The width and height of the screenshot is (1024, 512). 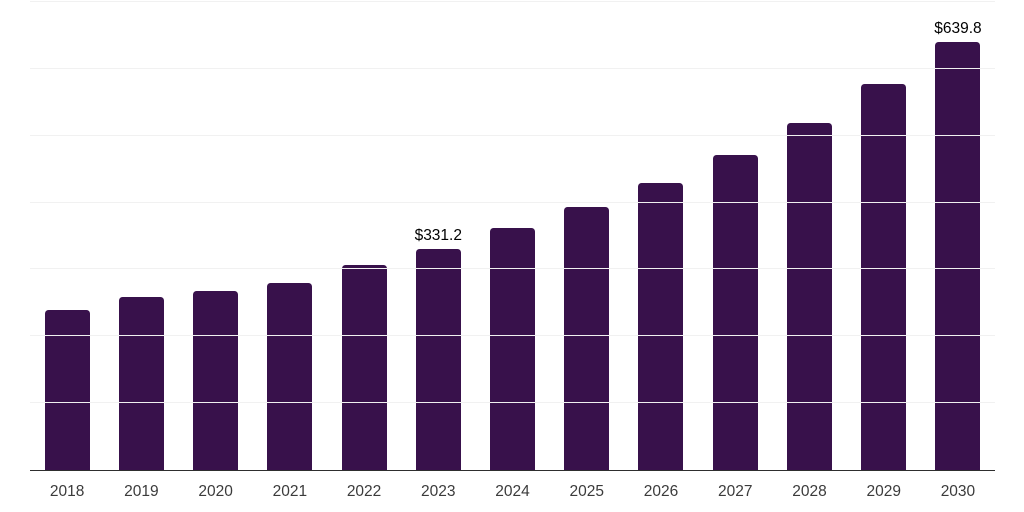 I want to click on bar-column: $639.8, so click(x=958, y=236).